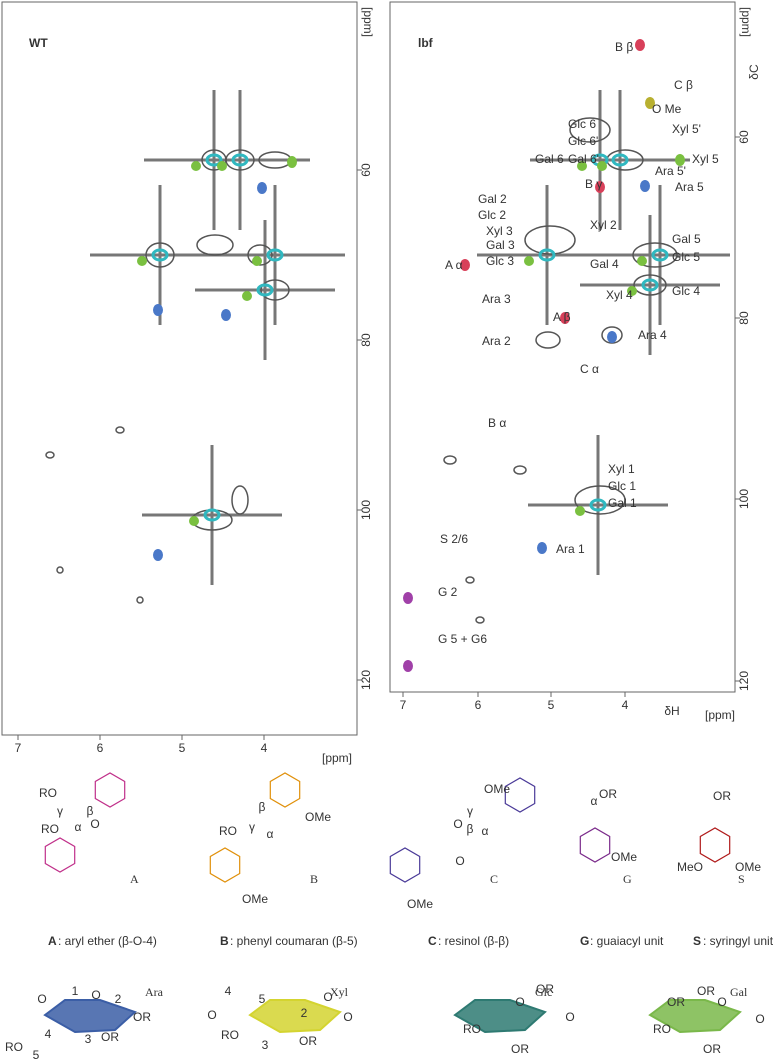 The height and width of the screenshot is (1060, 774). Describe the element at coordinates (14, 1047) in the screenshot. I see `sugar-label: RO` at that location.